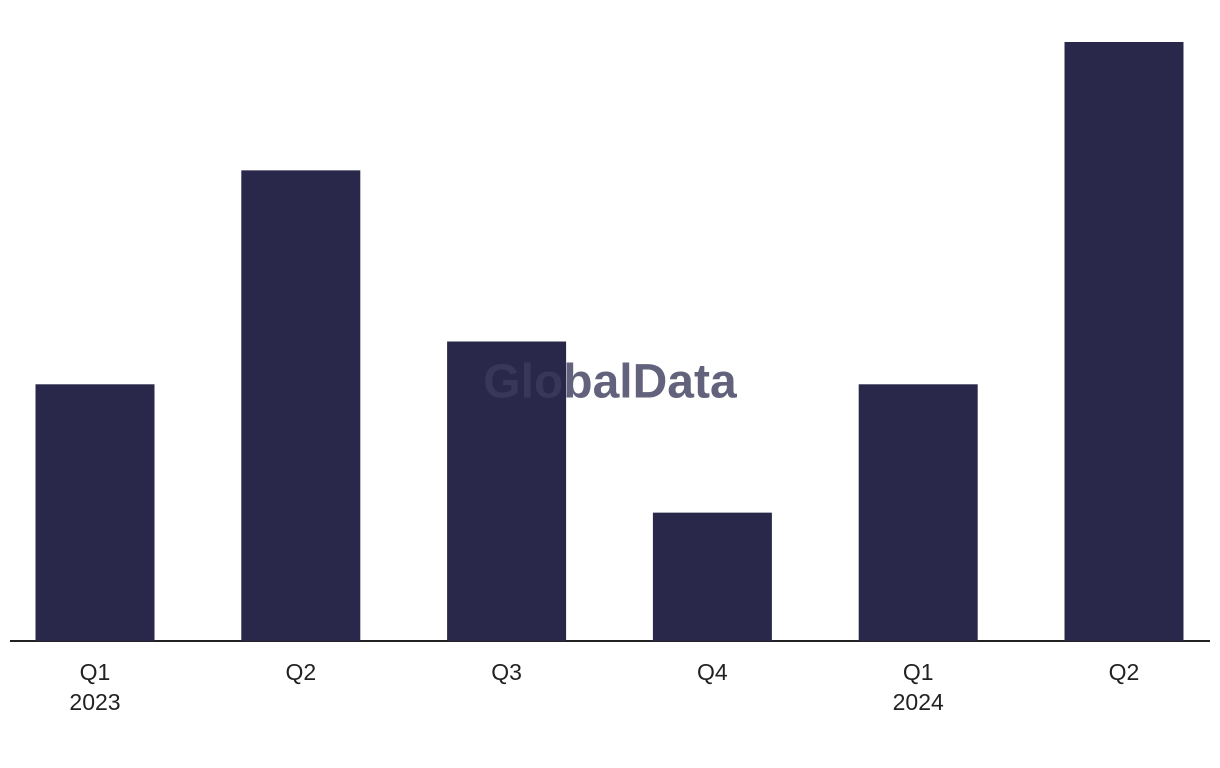 Image resolution: width=1220 pixels, height=768 pixels. Describe the element at coordinates (506, 672) in the screenshot. I see `x-tick-label: Q3` at that location.